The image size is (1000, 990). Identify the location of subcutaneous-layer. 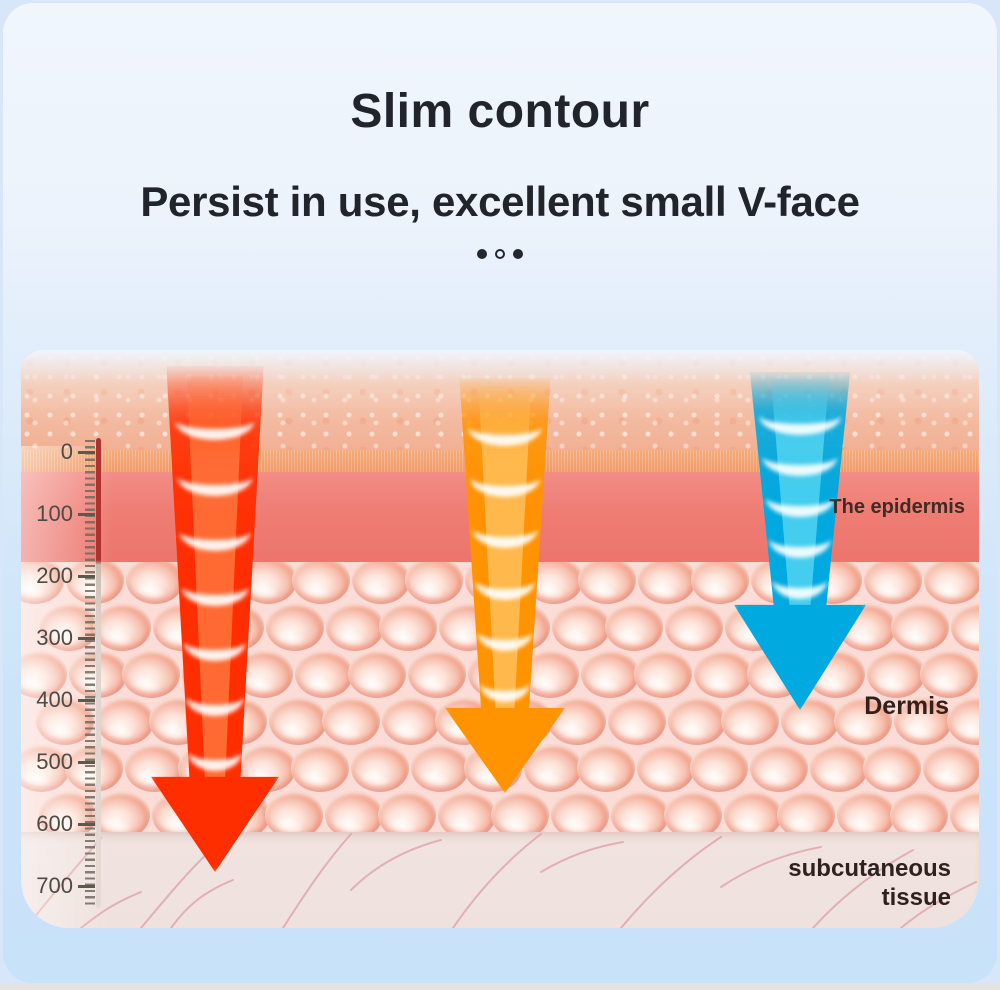
(500, 880).